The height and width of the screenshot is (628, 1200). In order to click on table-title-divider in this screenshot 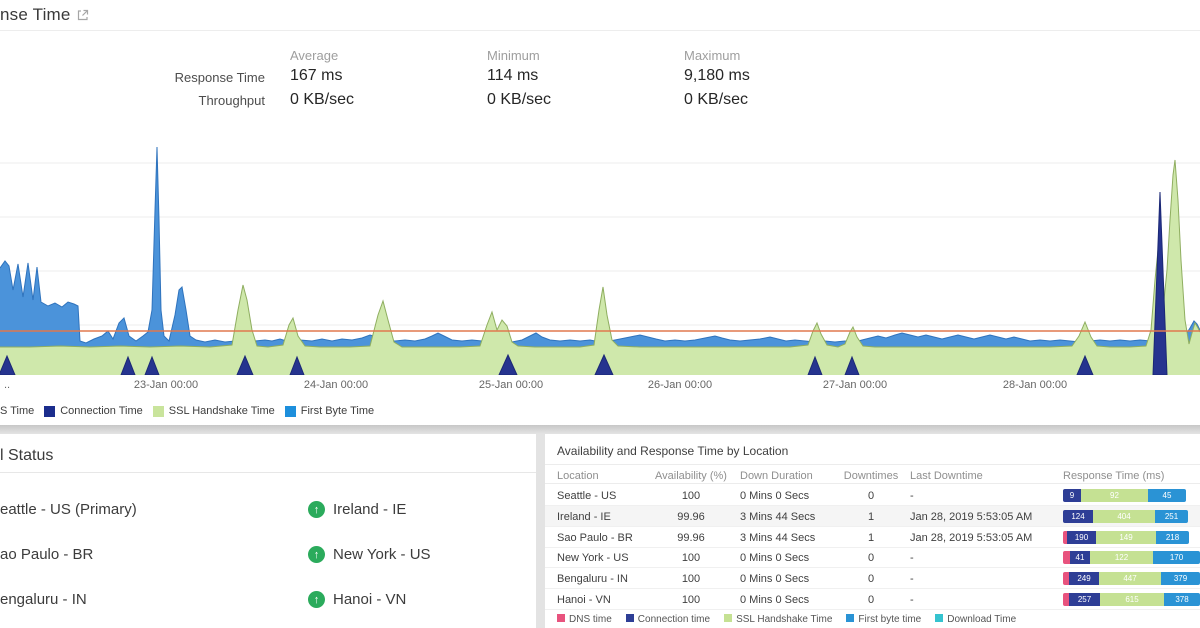, I will do `click(872, 464)`.